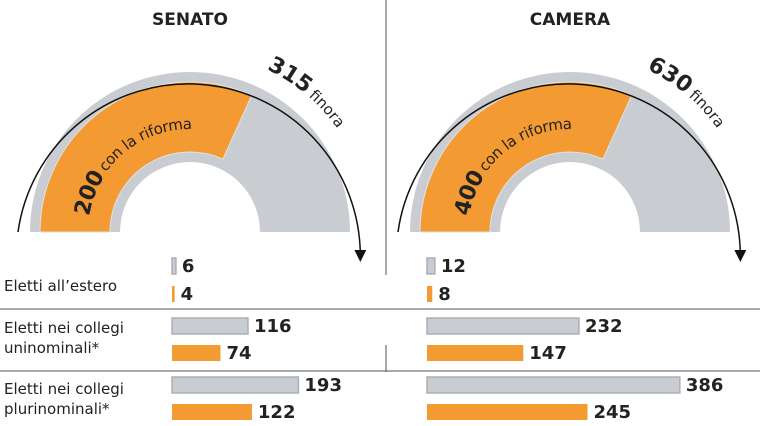 Image resolution: width=760 pixels, height=426 pixels. I want to click on value-label: 4, so click(187, 294).